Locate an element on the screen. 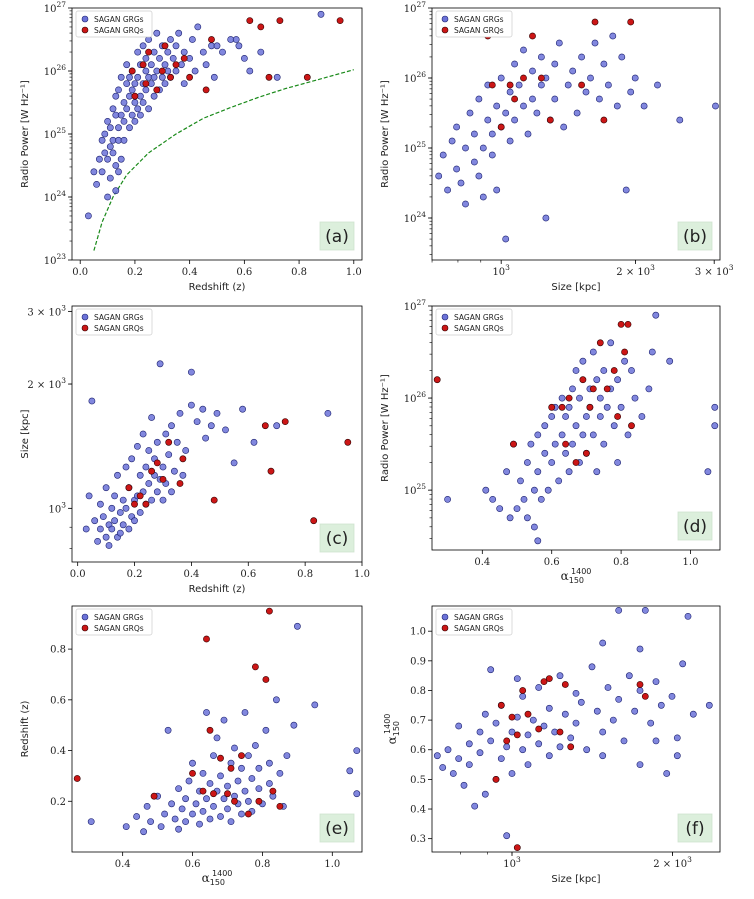 The image size is (754, 899). legend-label: SAGAN GRQs is located at coordinates (119, 628).